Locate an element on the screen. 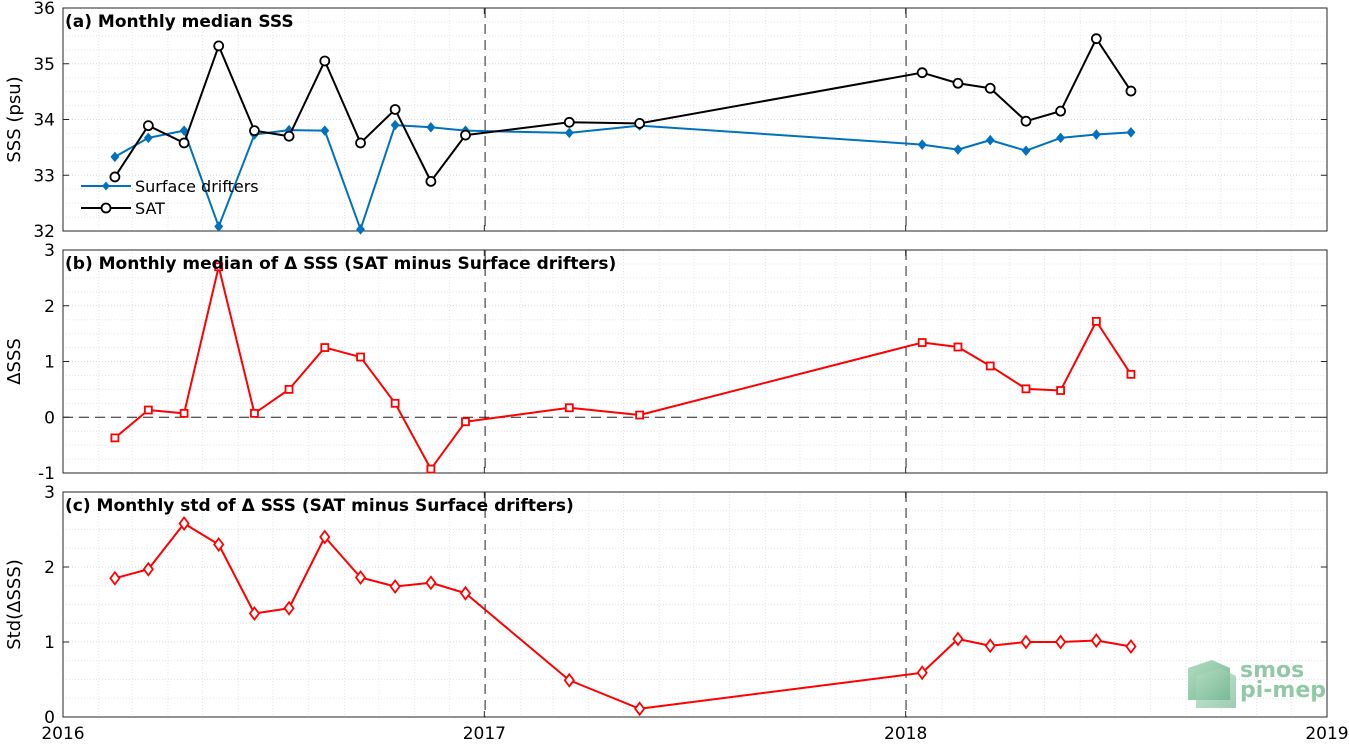  y-tick-label: 35 is located at coordinates (44, 65).